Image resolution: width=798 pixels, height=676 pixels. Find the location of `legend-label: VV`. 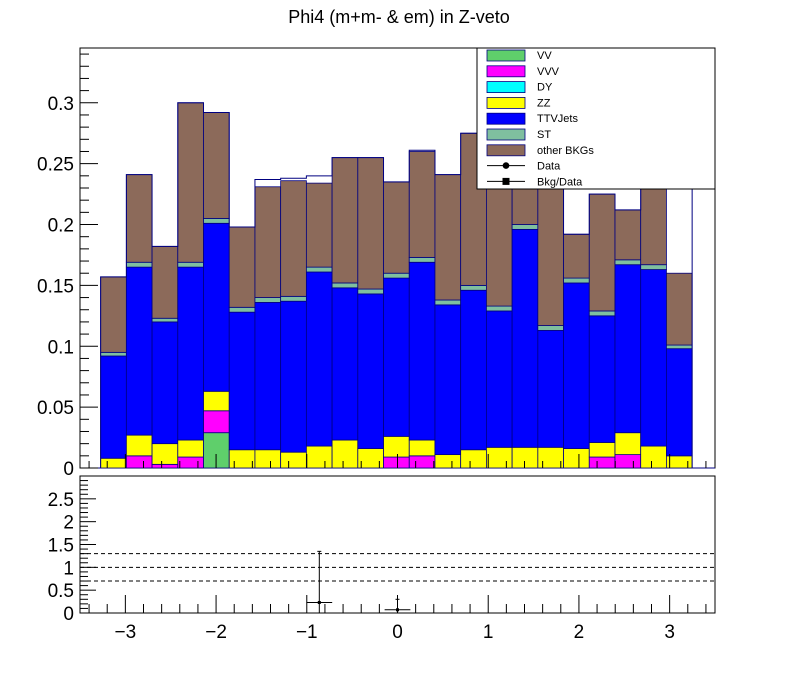

legend-label: VV is located at coordinates (544, 56).